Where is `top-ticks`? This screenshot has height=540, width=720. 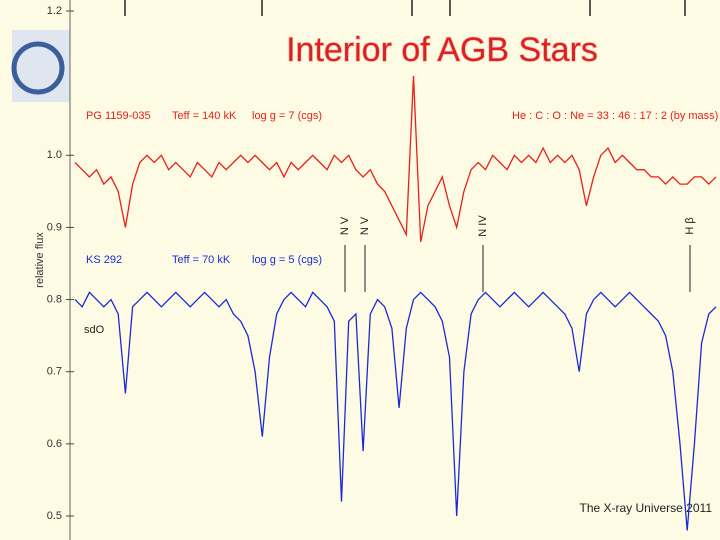 top-ticks is located at coordinates (405, 8).